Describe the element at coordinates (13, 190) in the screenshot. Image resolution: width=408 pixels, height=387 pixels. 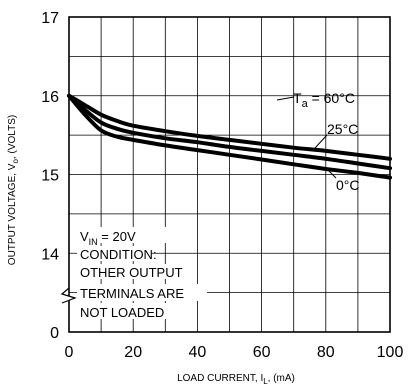
I see `y-axis-title: OUTPUT VOLTAGE, Vo, (VOLTS)` at that location.